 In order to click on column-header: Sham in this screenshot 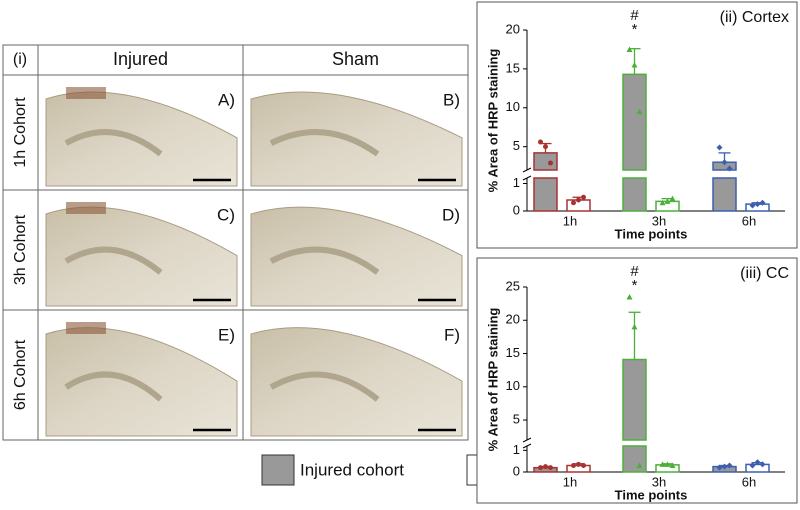, I will do `click(355, 59)`.